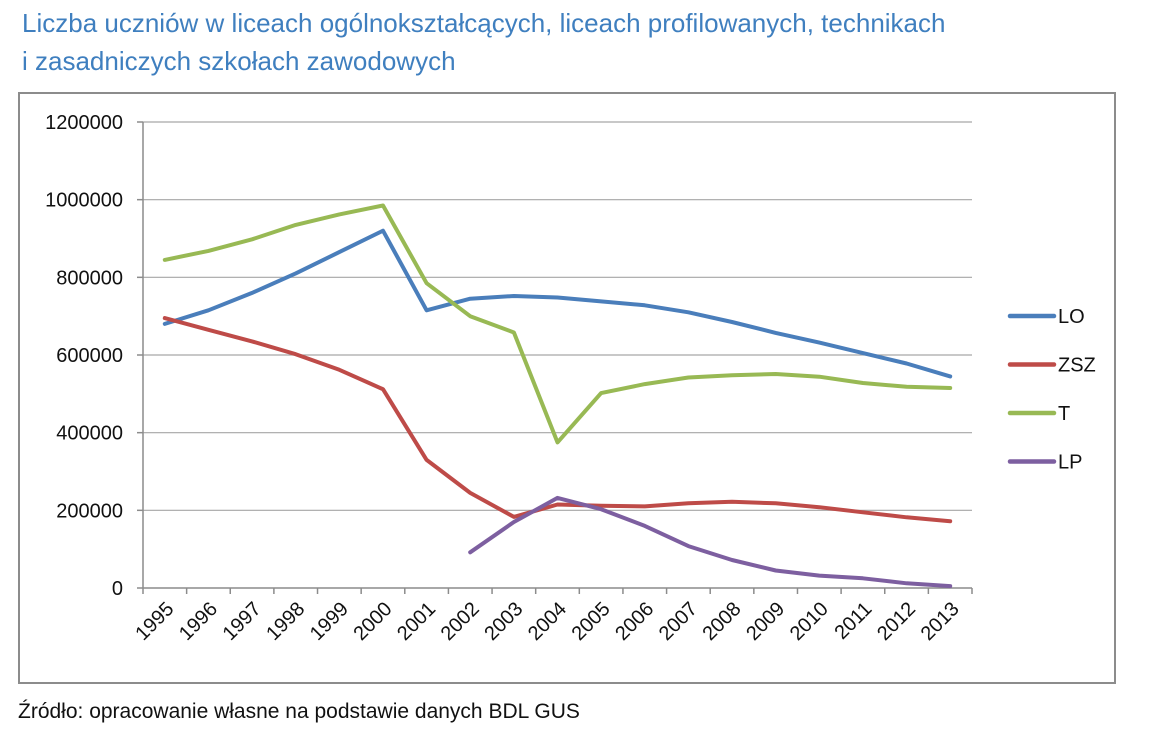 The image size is (1160, 738). Describe the element at coordinates (557, 303) in the screenshot. I see `series-line-lo` at that location.